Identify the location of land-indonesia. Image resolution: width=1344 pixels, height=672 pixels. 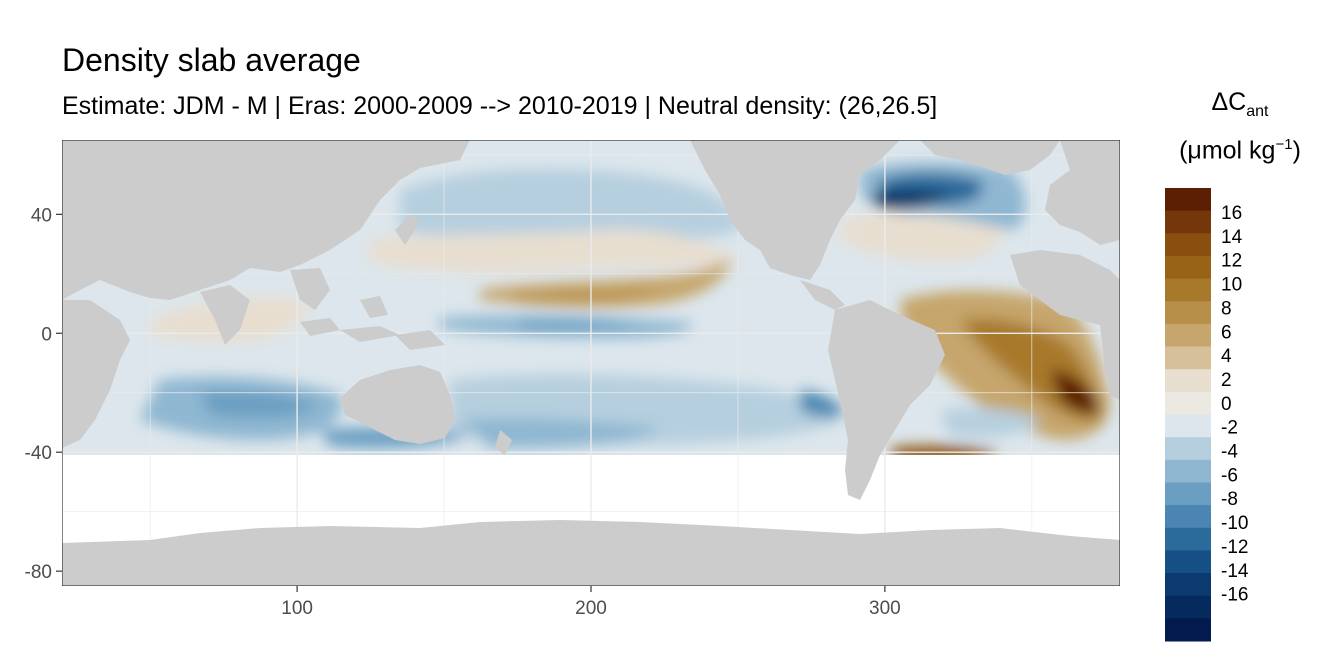
(350, 319).